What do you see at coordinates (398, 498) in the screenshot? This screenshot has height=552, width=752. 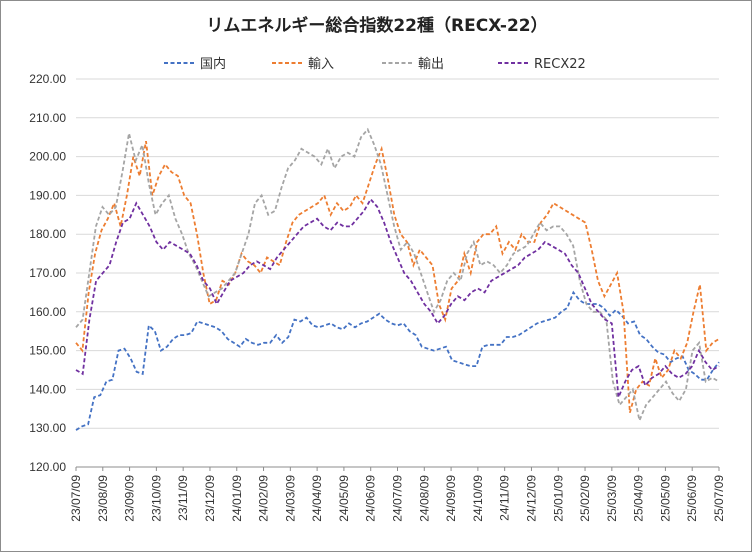 I see `x-tick-label: 24/07/09` at bounding box center [398, 498].